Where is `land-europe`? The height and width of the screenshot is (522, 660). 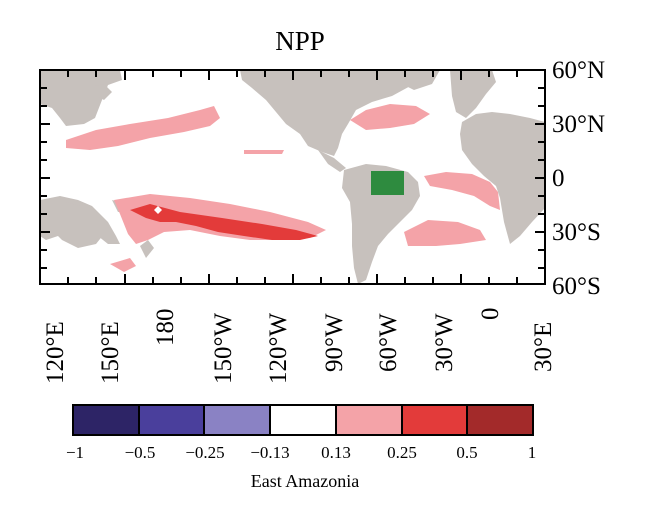
land-europe is located at coordinates (473, 94).